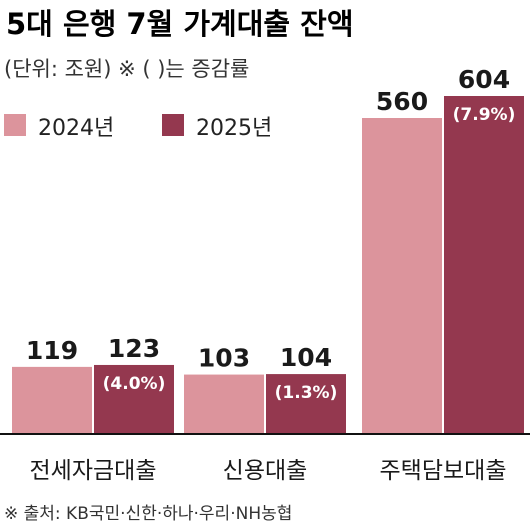  I want to click on bar-신용대출-2024년, so click(224, 404).